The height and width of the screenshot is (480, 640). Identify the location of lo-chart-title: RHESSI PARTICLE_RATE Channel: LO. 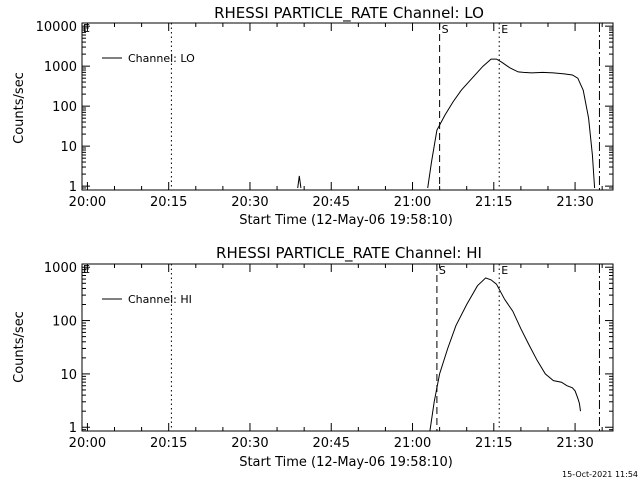
(349, 13).